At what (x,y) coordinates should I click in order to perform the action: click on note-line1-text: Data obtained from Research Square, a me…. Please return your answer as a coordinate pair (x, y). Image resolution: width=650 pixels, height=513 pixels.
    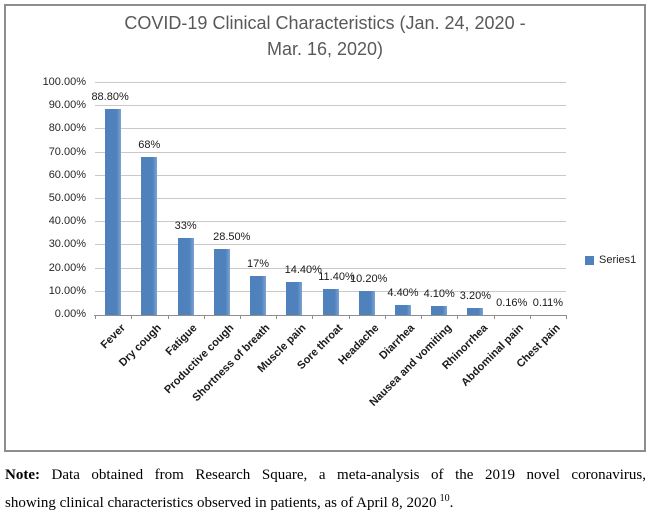
    Looking at the image, I should click on (348, 475).